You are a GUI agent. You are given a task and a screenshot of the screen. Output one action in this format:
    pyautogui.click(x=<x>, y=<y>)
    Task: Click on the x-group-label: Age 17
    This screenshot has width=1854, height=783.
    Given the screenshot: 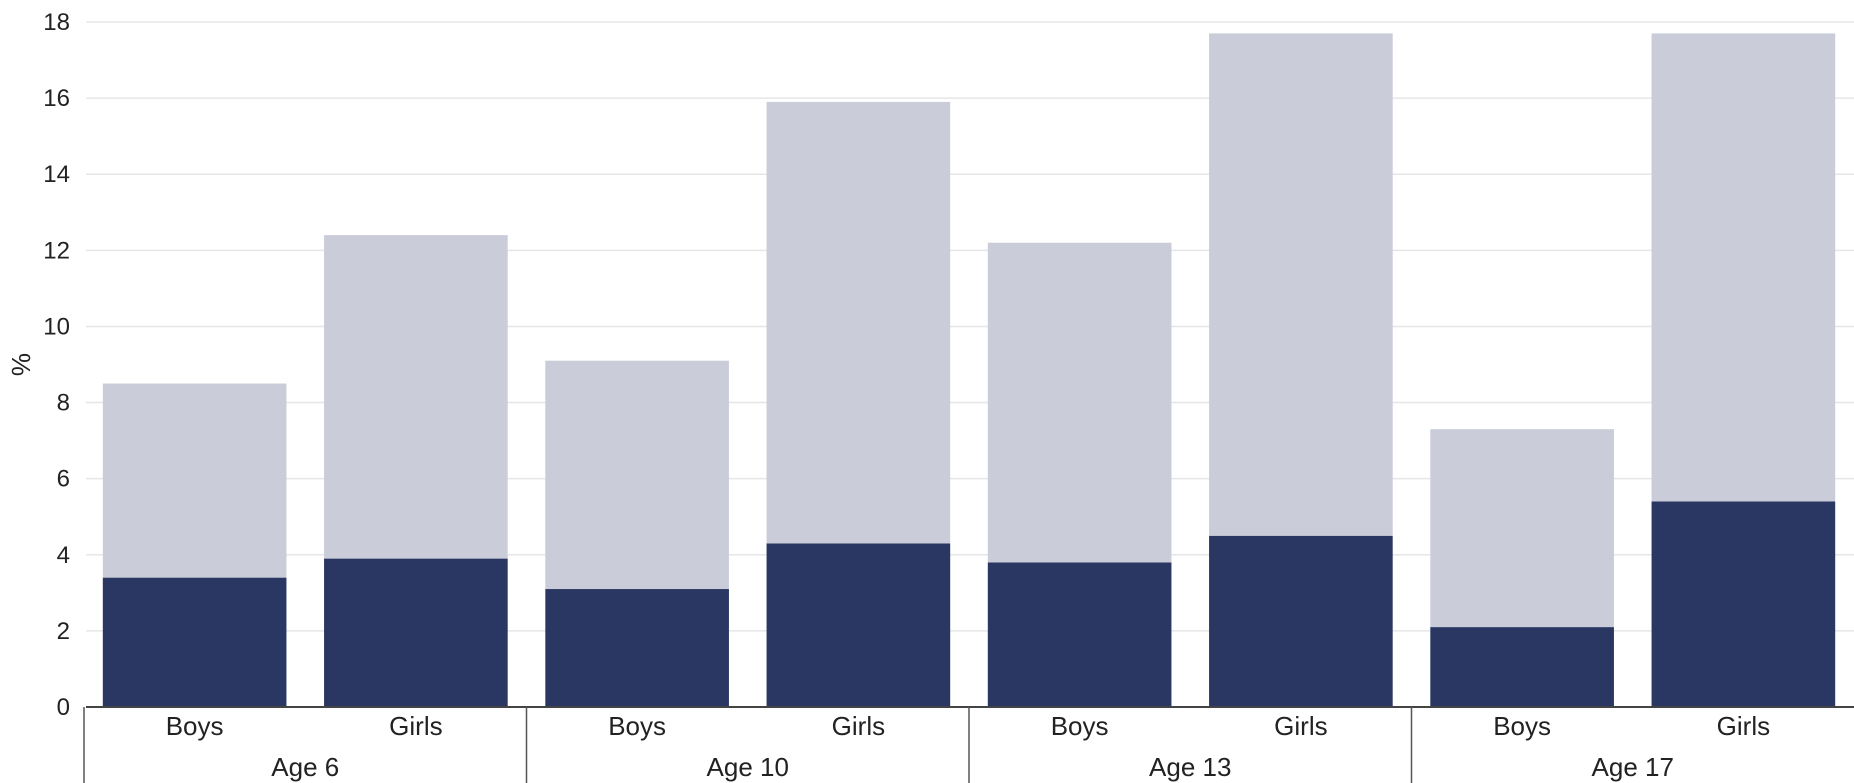 What is the action you would take?
    pyautogui.click(x=1633, y=767)
    